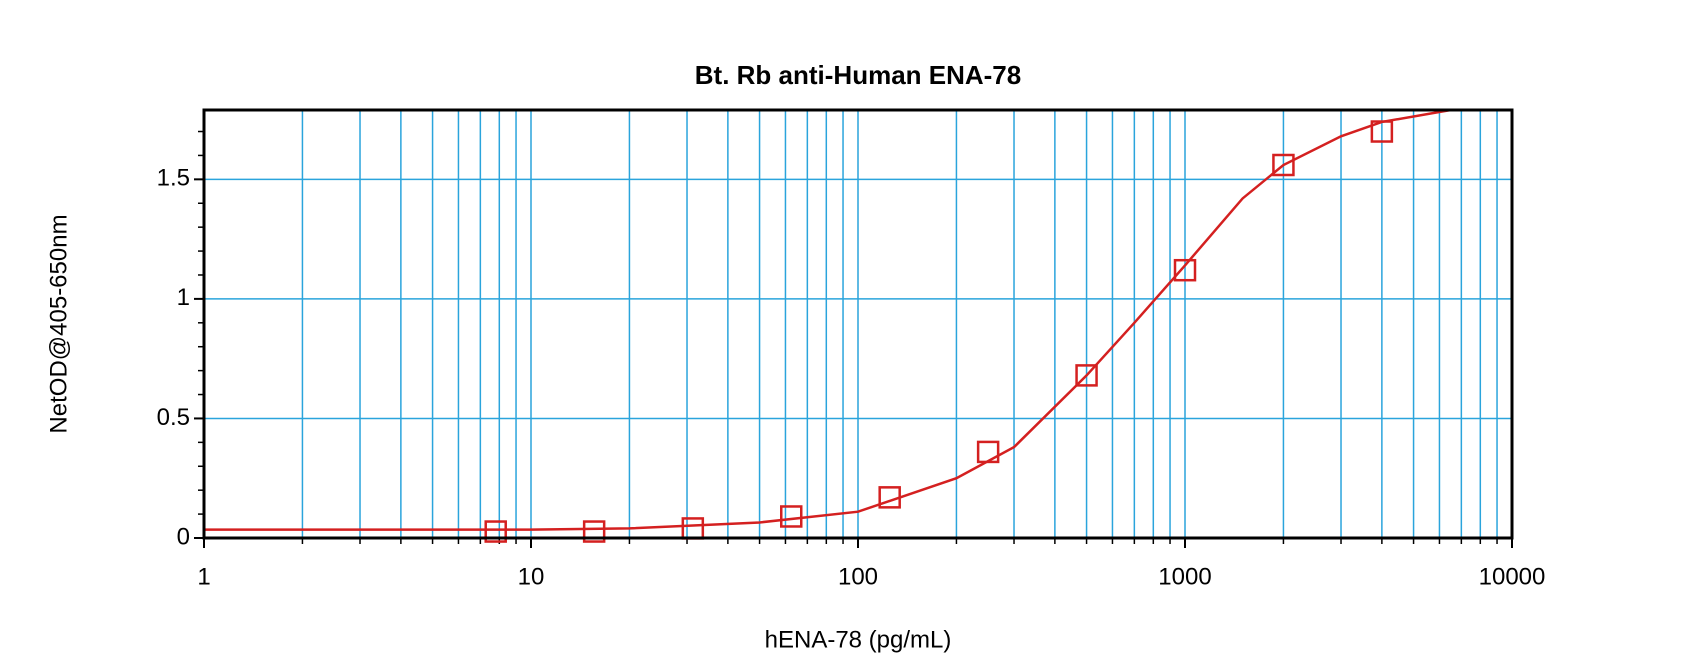  What do you see at coordinates (1512, 576) in the screenshot?
I see `x-tick-label: 10000` at bounding box center [1512, 576].